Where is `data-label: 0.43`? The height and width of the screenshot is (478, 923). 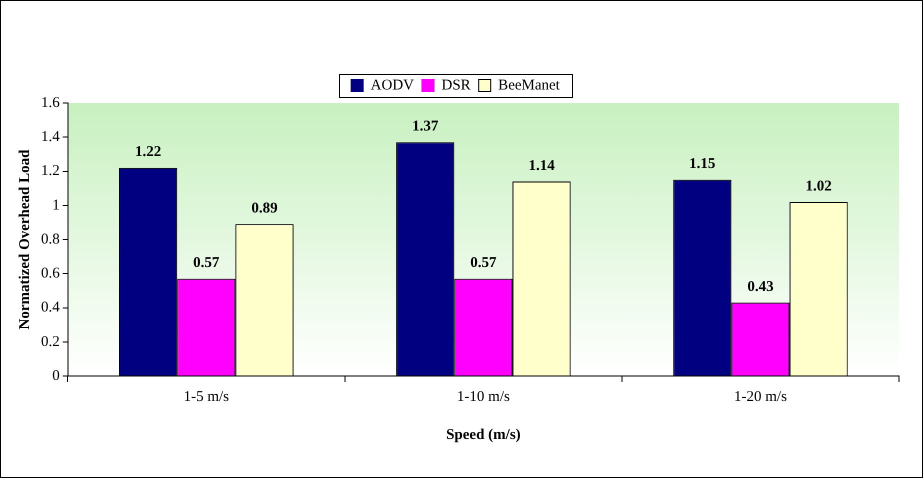 data-label: 0.43 is located at coordinates (760, 287).